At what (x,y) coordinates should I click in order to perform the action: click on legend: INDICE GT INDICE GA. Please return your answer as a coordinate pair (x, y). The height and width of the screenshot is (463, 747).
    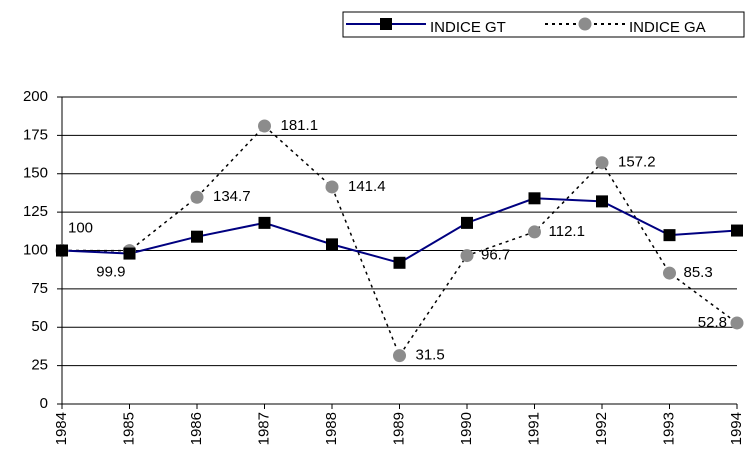
    Looking at the image, I should click on (543, 24).